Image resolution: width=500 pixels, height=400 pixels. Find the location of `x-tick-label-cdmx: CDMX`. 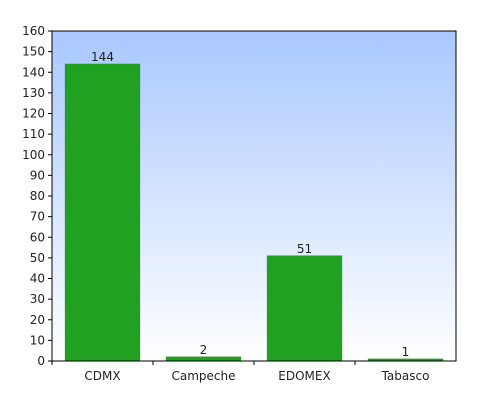

x-tick-label-cdmx: CDMX is located at coordinates (102, 376).